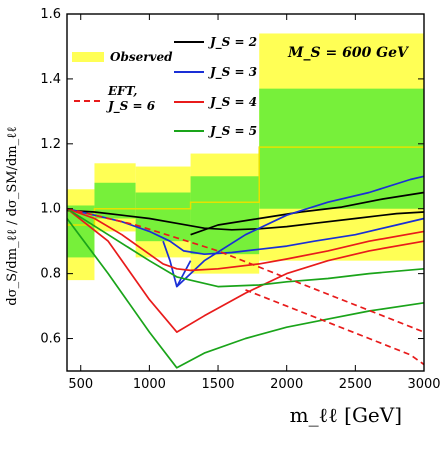 Image resolution: width=445 pixels, height=451 pixels. Describe the element at coordinates (131, 106) in the screenshot. I see `legend-label-eft-line2: J_S = 6` at that location.